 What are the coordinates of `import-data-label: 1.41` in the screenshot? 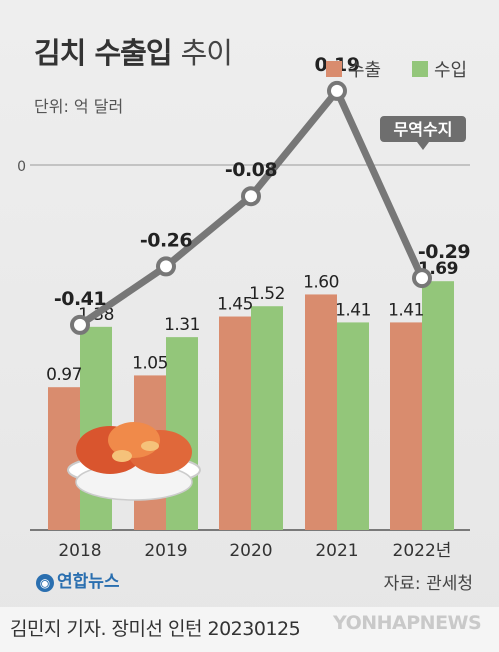 It's located at (353, 310).